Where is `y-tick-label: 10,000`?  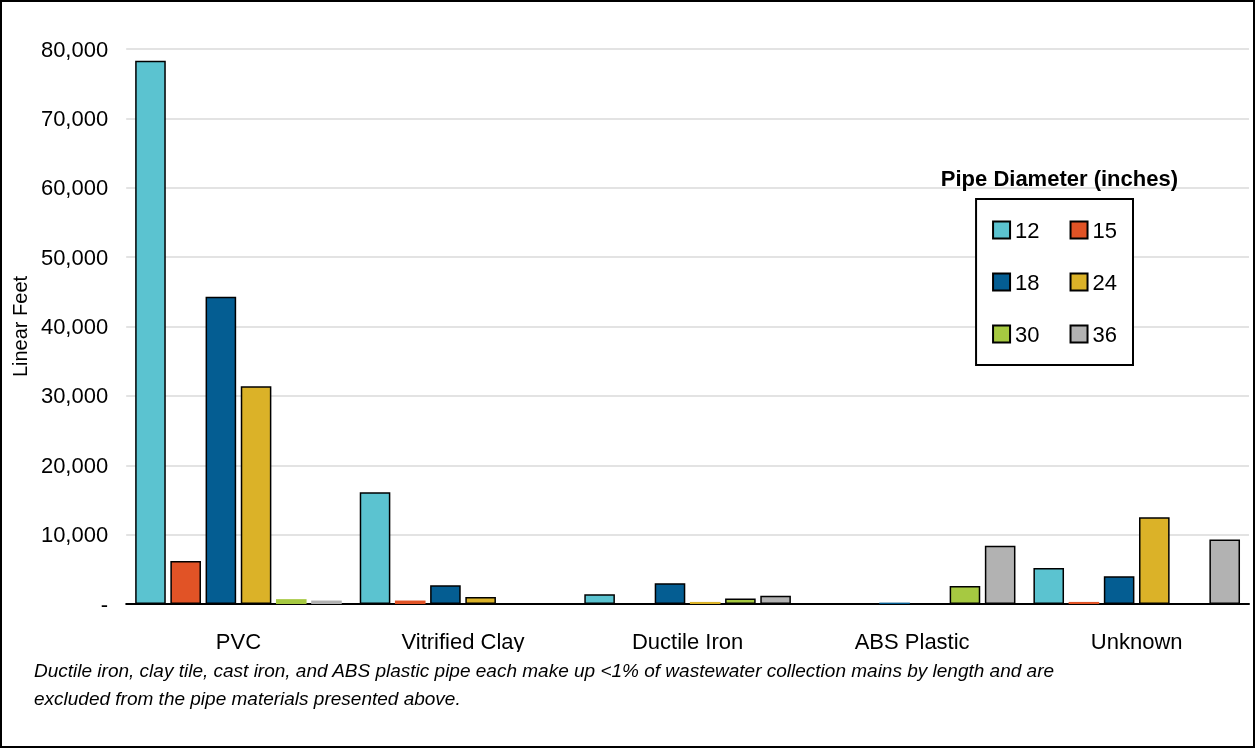
y-tick-label: 10,000 is located at coordinates (74, 535).